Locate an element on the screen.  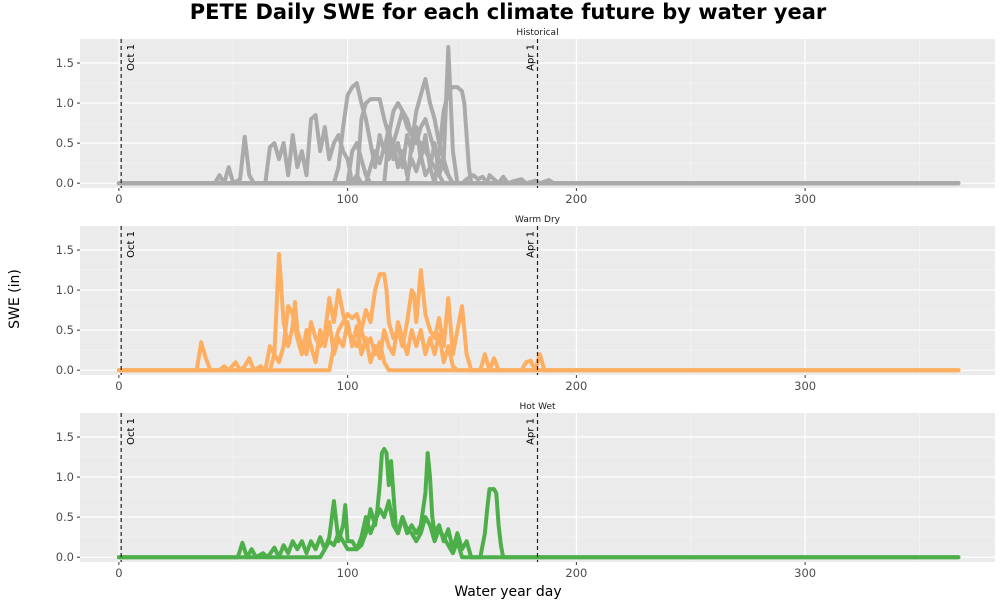
panel-title: Historical is located at coordinates (537, 33).